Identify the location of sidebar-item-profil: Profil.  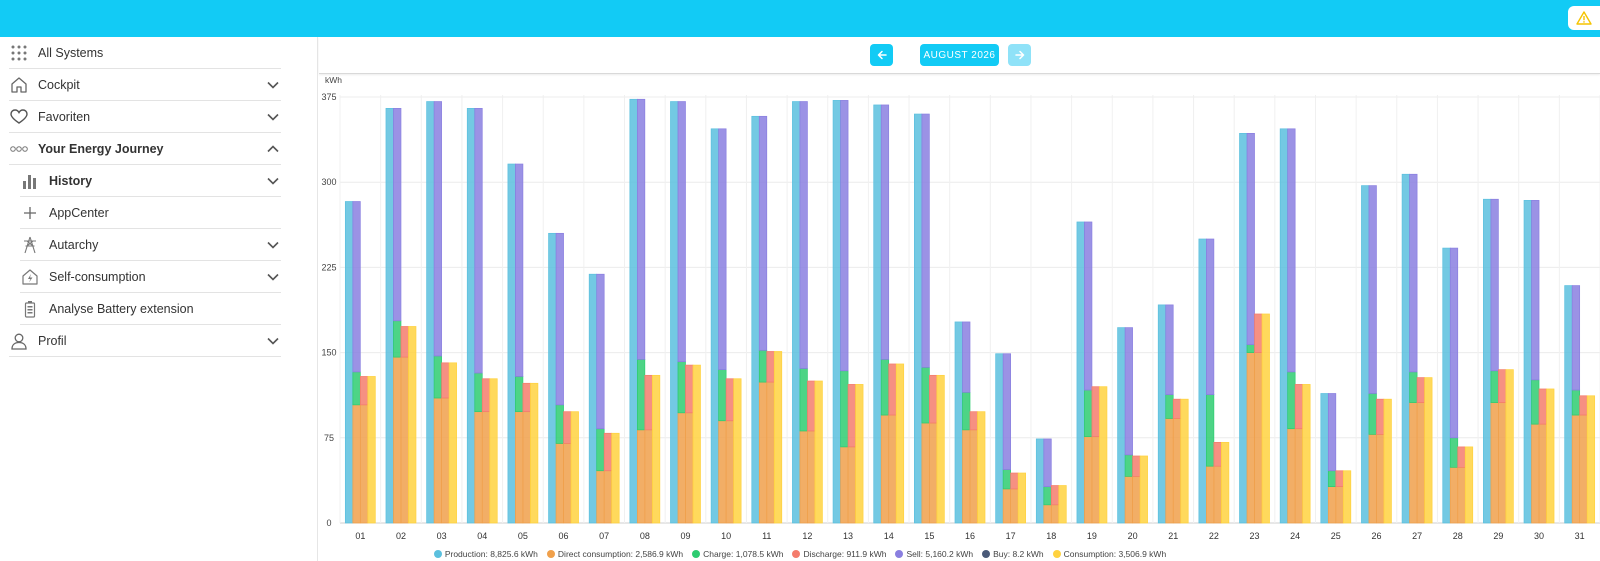
(145, 341).